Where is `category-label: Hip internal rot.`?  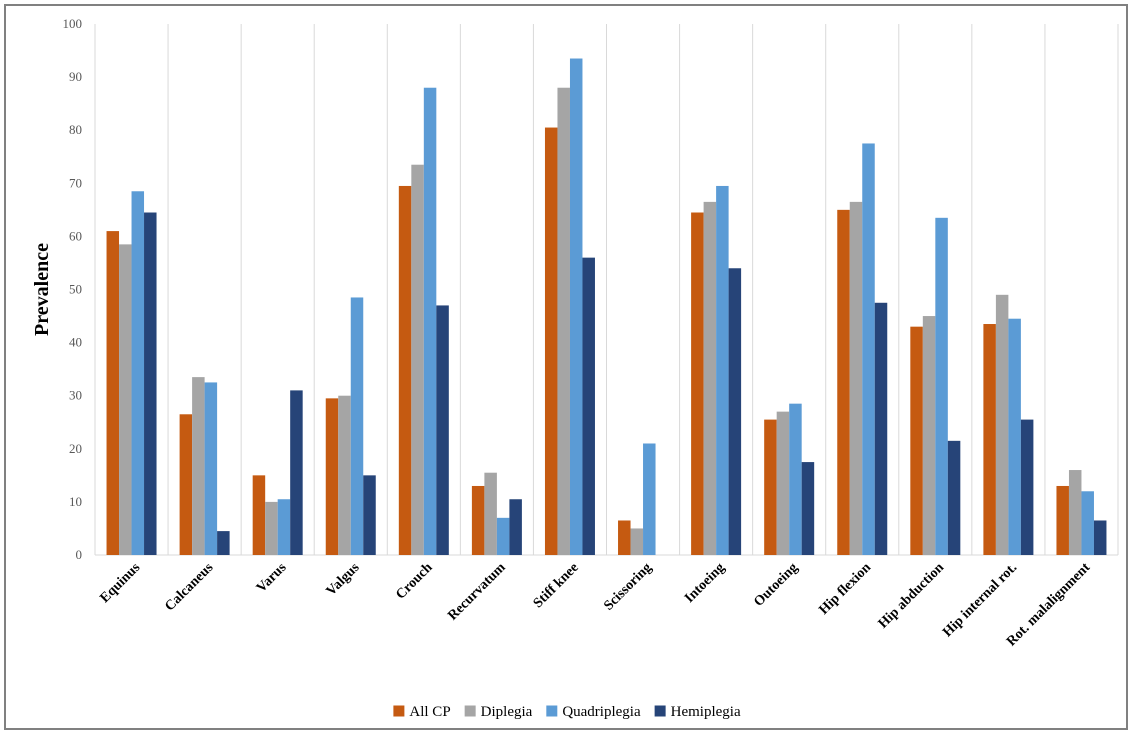 category-label: Hip internal rot. is located at coordinates (980, 600).